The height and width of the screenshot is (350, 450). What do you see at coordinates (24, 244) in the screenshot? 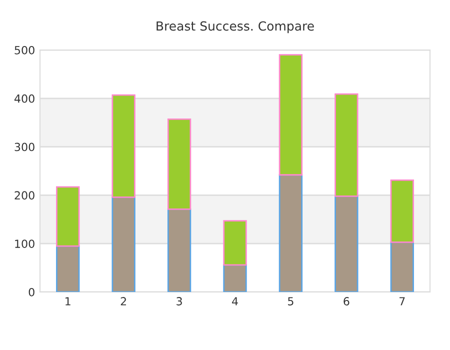
I see `y-tick-label: 100` at bounding box center [24, 244].